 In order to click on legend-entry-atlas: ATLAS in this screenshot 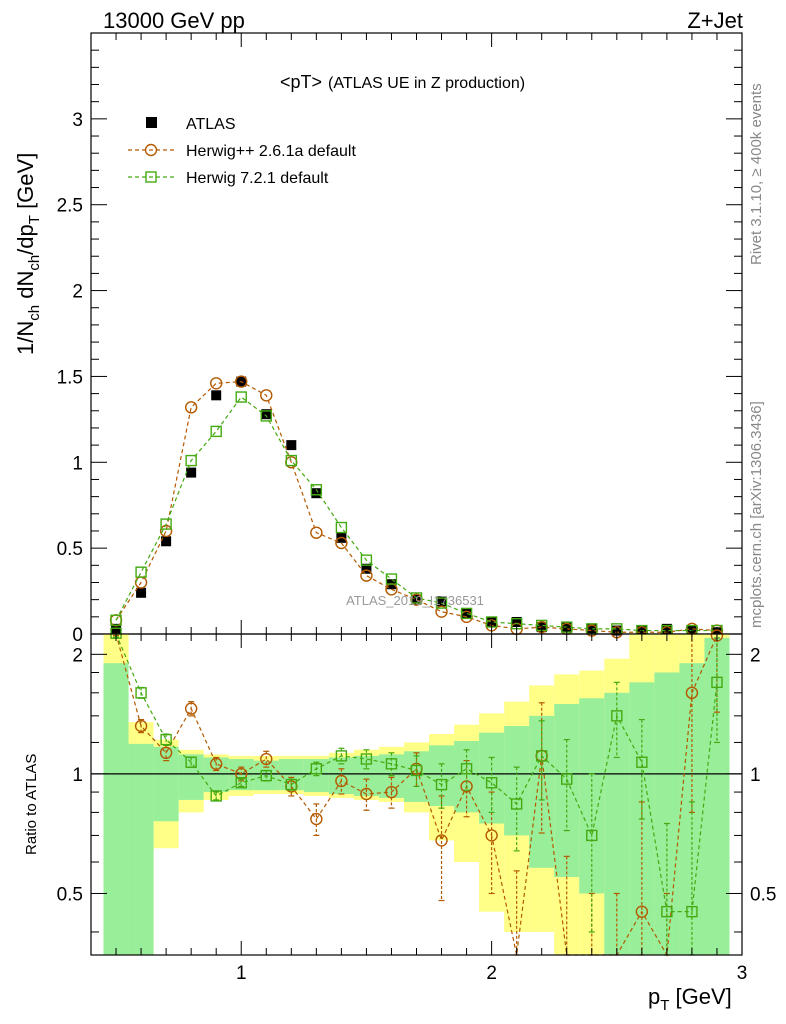, I will do `click(191, 124)`.